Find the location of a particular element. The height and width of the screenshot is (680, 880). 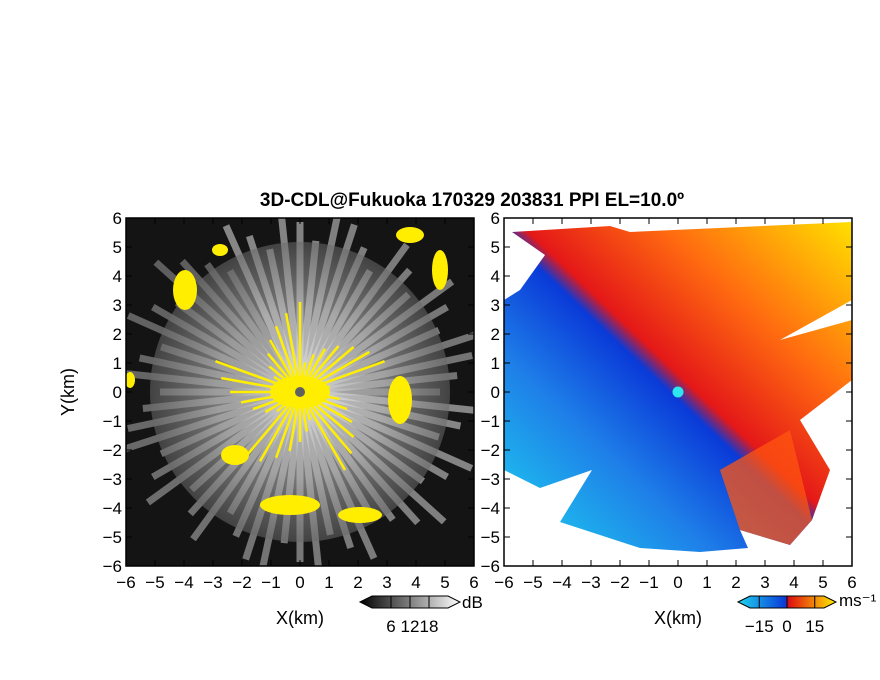

radar-site-marker is located at coordinates (300, 392).